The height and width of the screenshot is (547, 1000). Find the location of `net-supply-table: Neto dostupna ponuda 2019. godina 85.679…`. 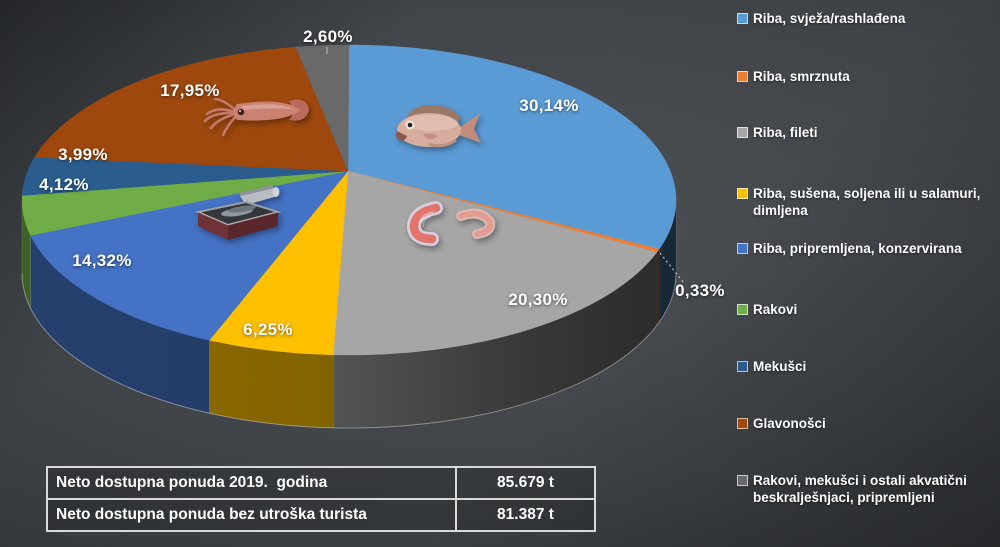

net-supply-table: Neto dostupna ponuda 2019. godina 85.679… is located at coordinates (321, 499).